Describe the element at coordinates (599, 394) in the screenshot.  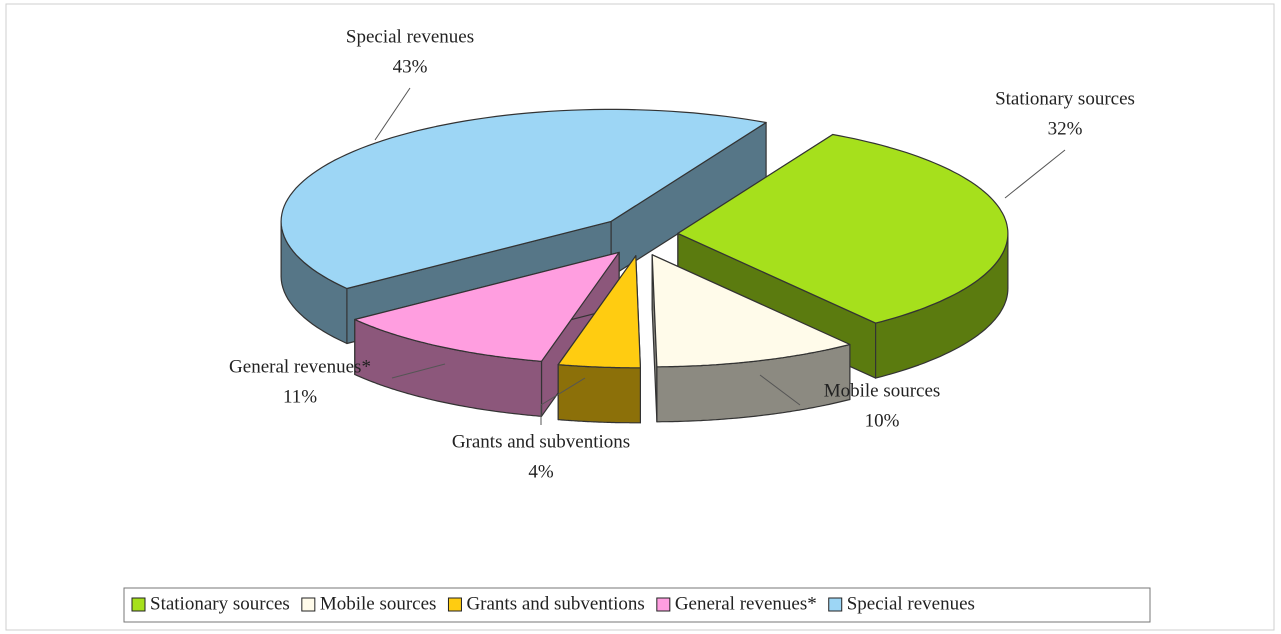
I see `slice-wall` at that location.